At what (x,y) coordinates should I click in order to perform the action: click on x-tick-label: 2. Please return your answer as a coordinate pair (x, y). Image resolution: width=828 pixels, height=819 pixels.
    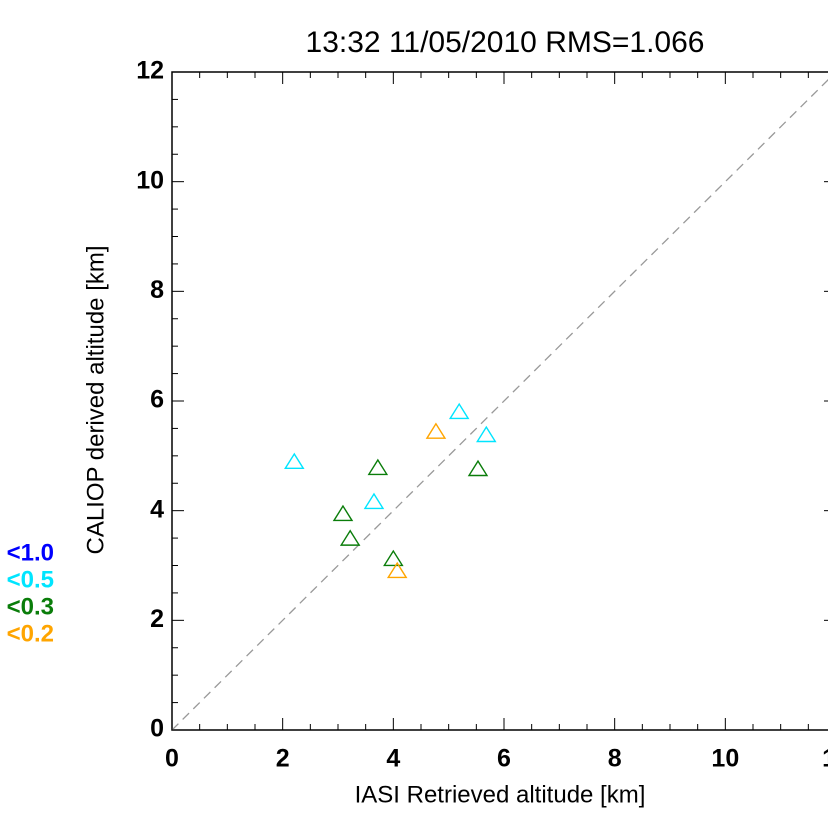
    Looking at the image, I should click on (283, 759).